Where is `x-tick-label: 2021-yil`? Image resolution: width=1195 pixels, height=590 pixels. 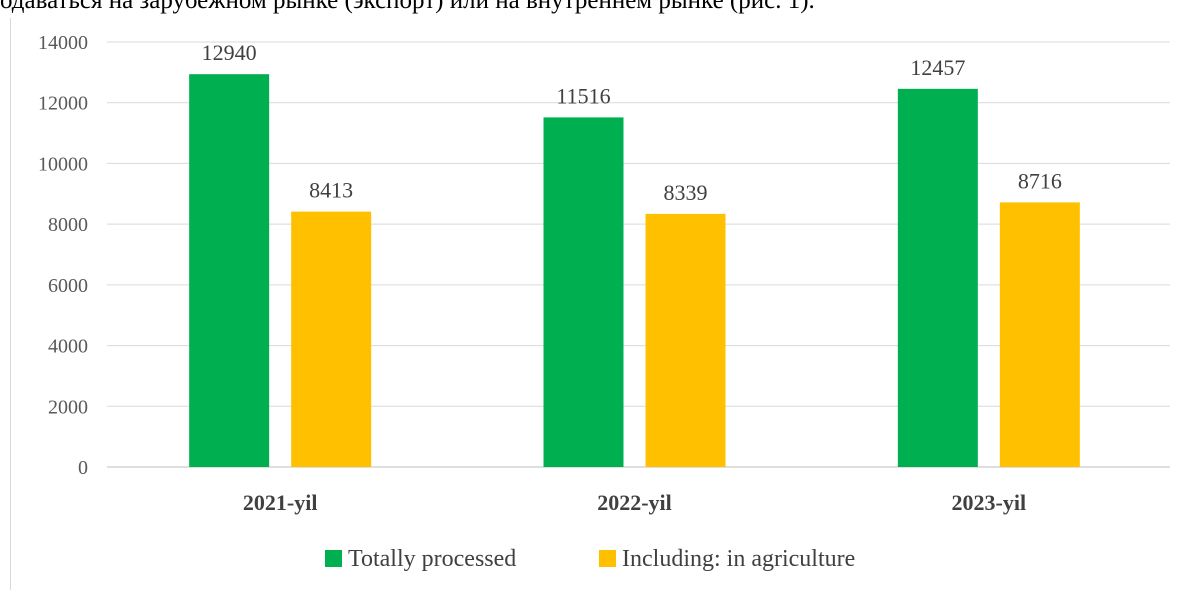 x-tick-label: 2021-yil is located at coordinates (280, 502).